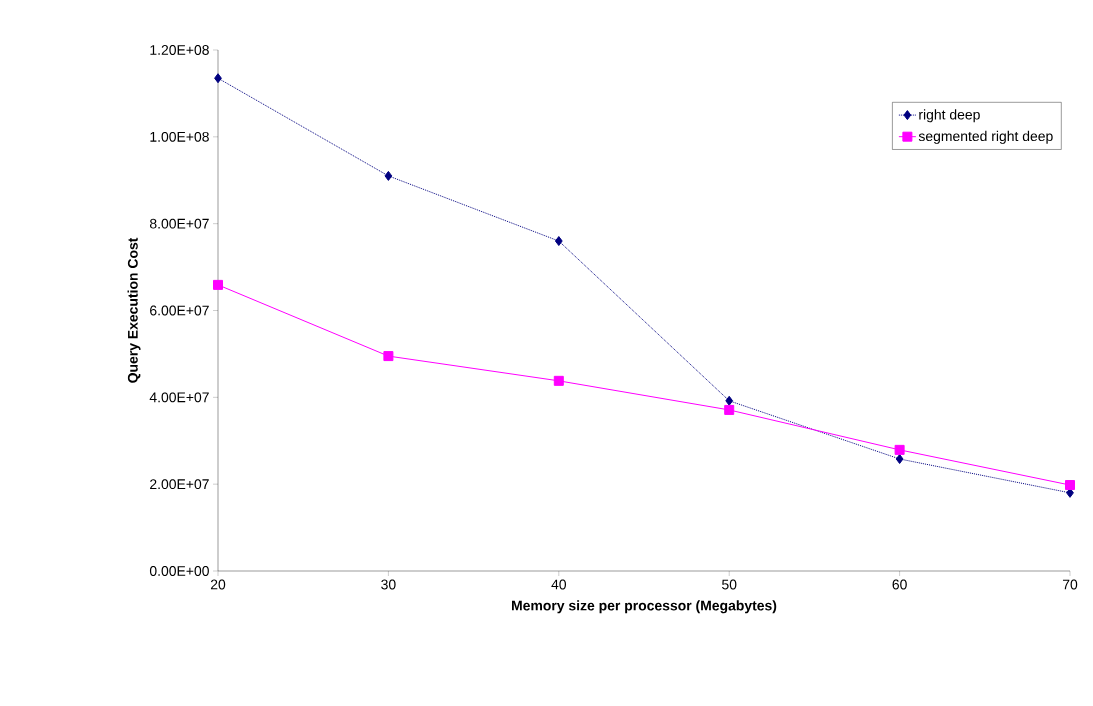 This screenshot has height=706, width=1093. I want to click on x-tick-label: 30, so click(388, 584).